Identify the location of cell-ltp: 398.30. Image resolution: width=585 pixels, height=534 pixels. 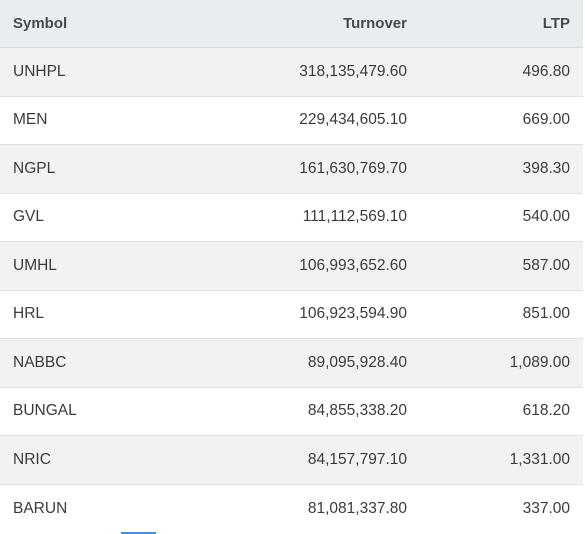
(546, 168).